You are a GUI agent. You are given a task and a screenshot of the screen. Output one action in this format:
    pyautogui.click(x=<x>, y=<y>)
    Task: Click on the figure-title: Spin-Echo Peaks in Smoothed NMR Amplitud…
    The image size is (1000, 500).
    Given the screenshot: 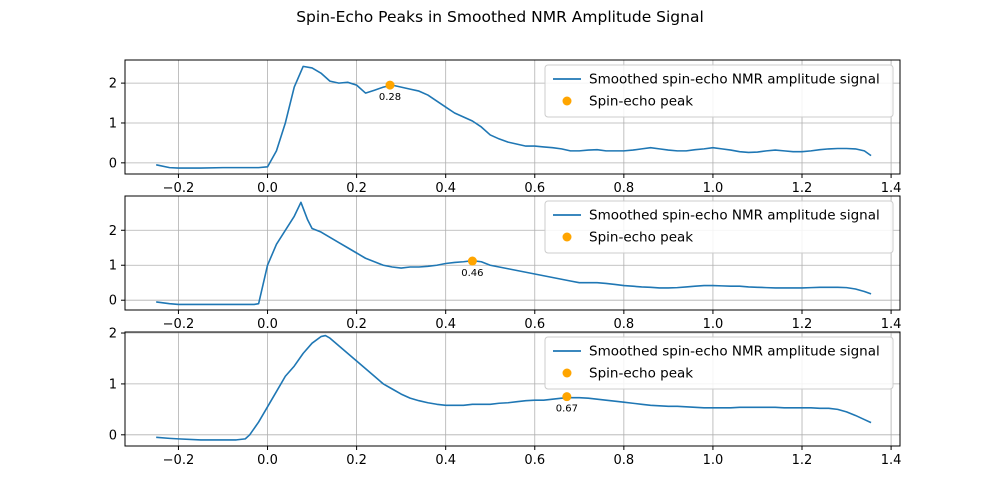 What is the action you would take?
    pyautogui.click(x=500, y=17)
    